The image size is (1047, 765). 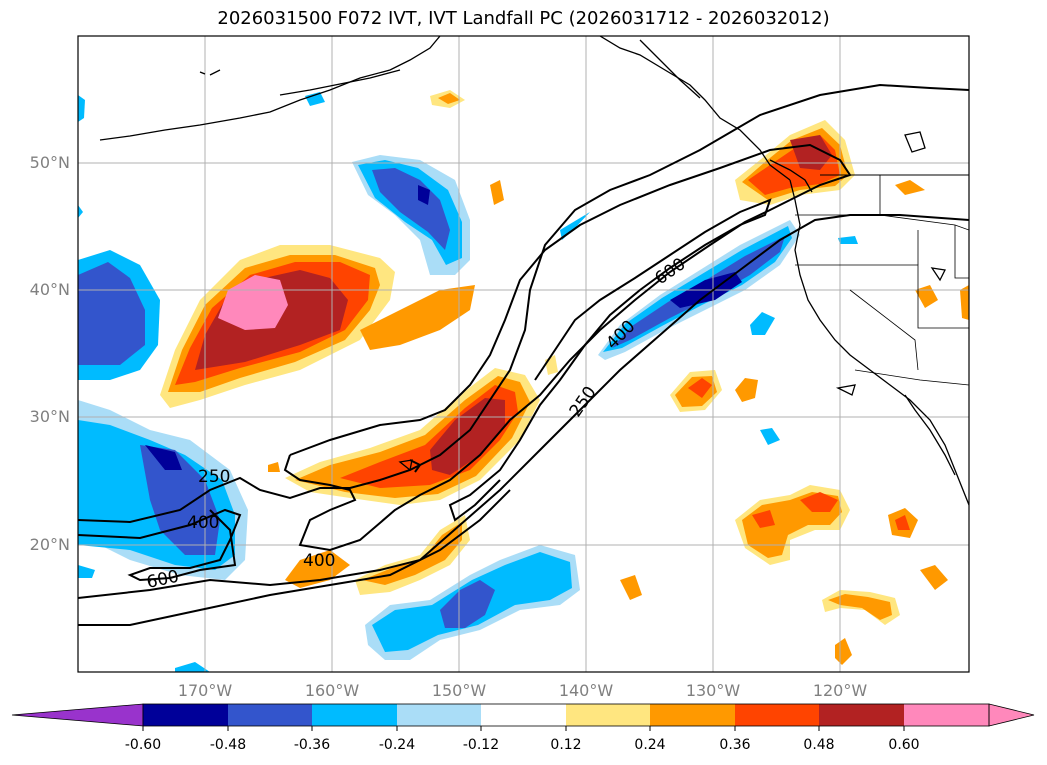 What do you see at coordinates (411, 215) in the screenshot?
I see `negative-anomaly-north-central` at bounding box center [411, 215].